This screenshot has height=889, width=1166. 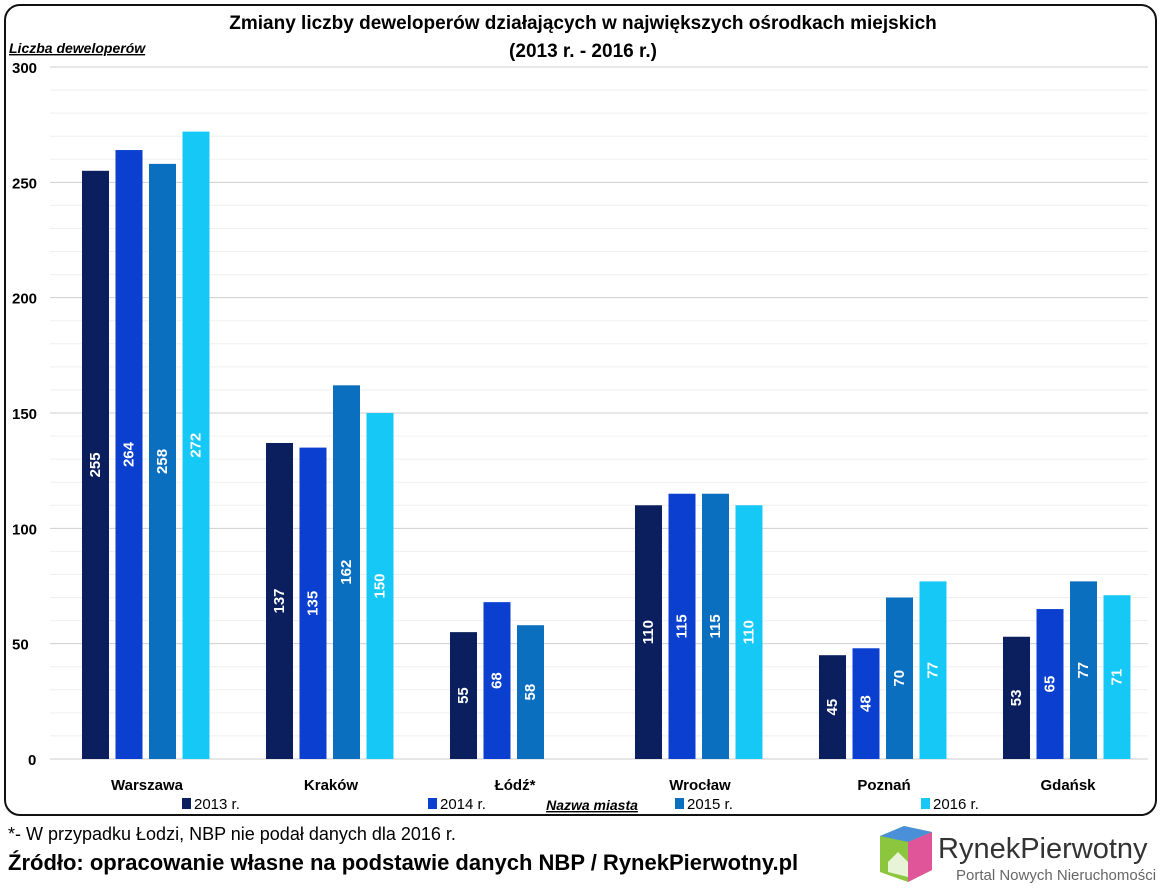 I want to click on data-label: 150, so click(x=380, y=585).